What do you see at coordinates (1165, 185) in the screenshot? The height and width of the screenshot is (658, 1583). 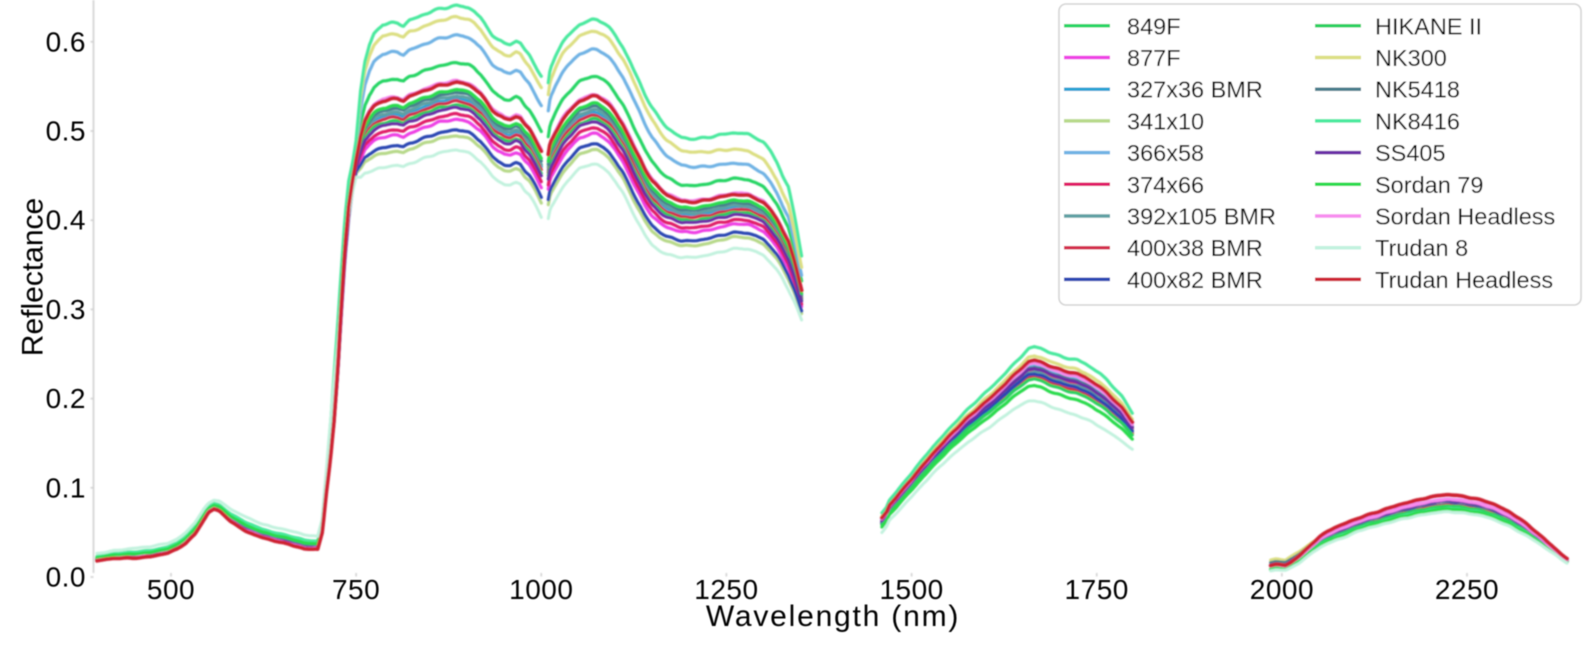 I see `svg-text: 374x66` at bounding box center [1165, 185].